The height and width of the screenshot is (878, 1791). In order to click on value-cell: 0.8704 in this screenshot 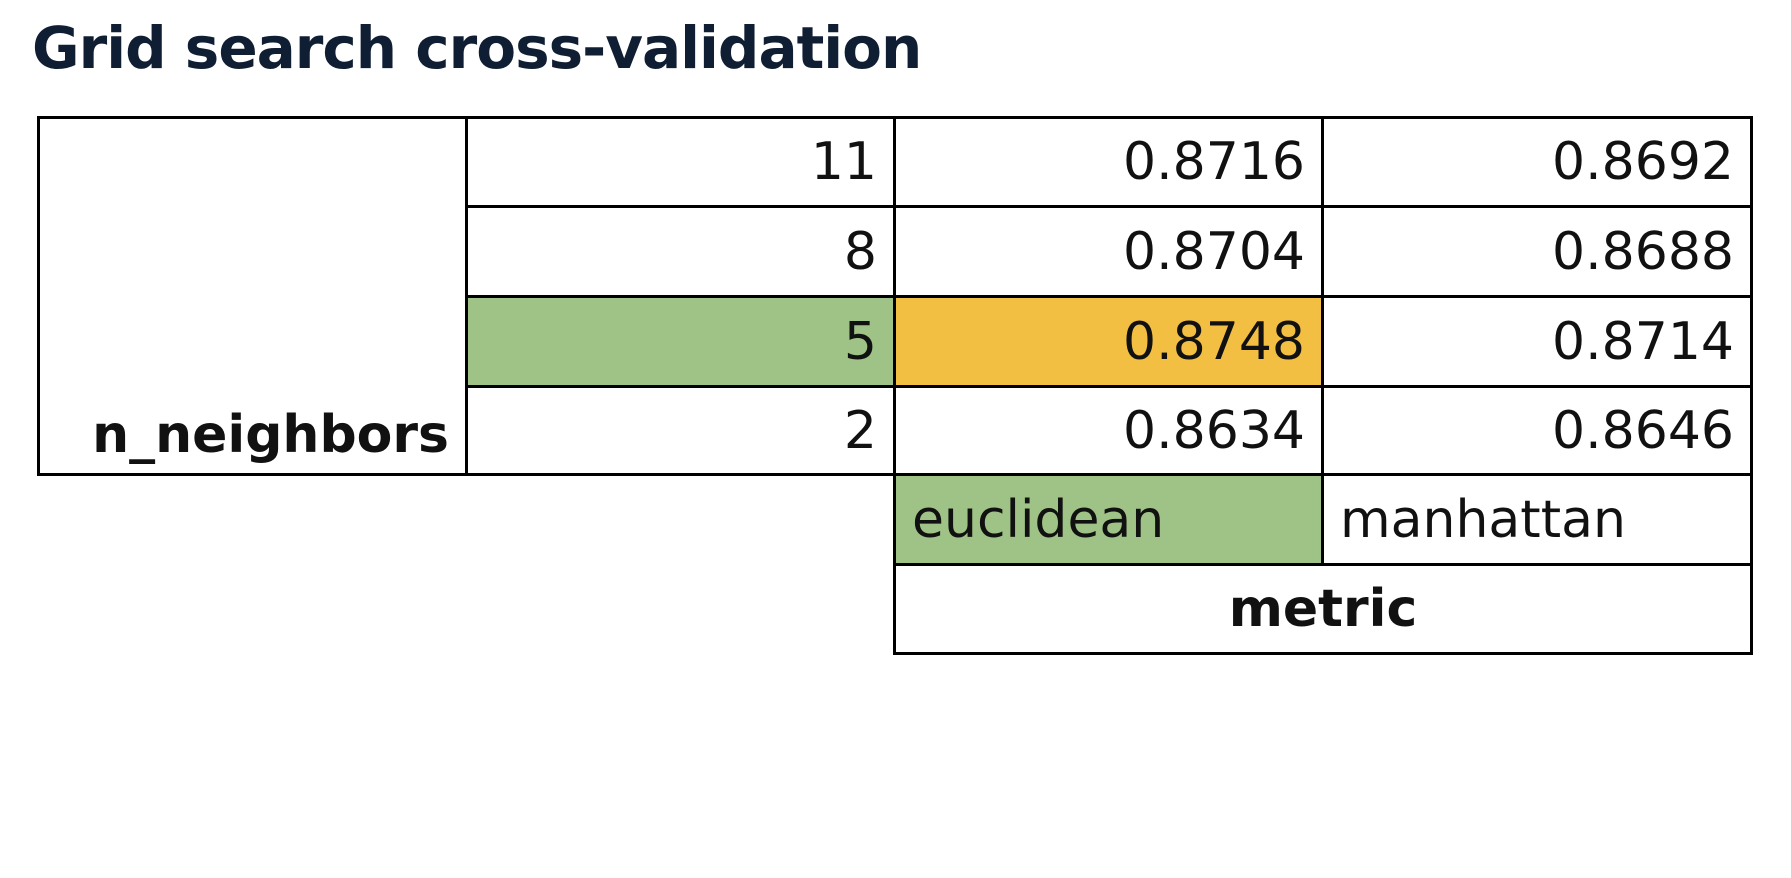, I will do `click(1108, 251)`.